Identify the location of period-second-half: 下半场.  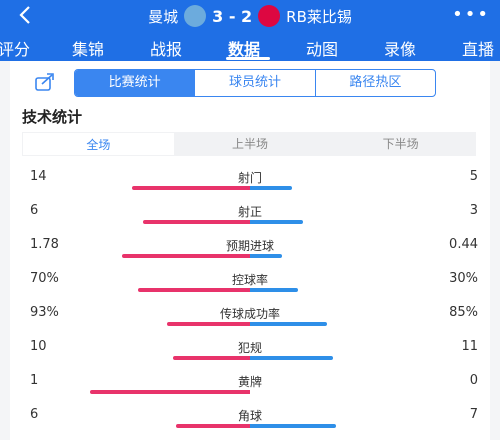
(400, 144).